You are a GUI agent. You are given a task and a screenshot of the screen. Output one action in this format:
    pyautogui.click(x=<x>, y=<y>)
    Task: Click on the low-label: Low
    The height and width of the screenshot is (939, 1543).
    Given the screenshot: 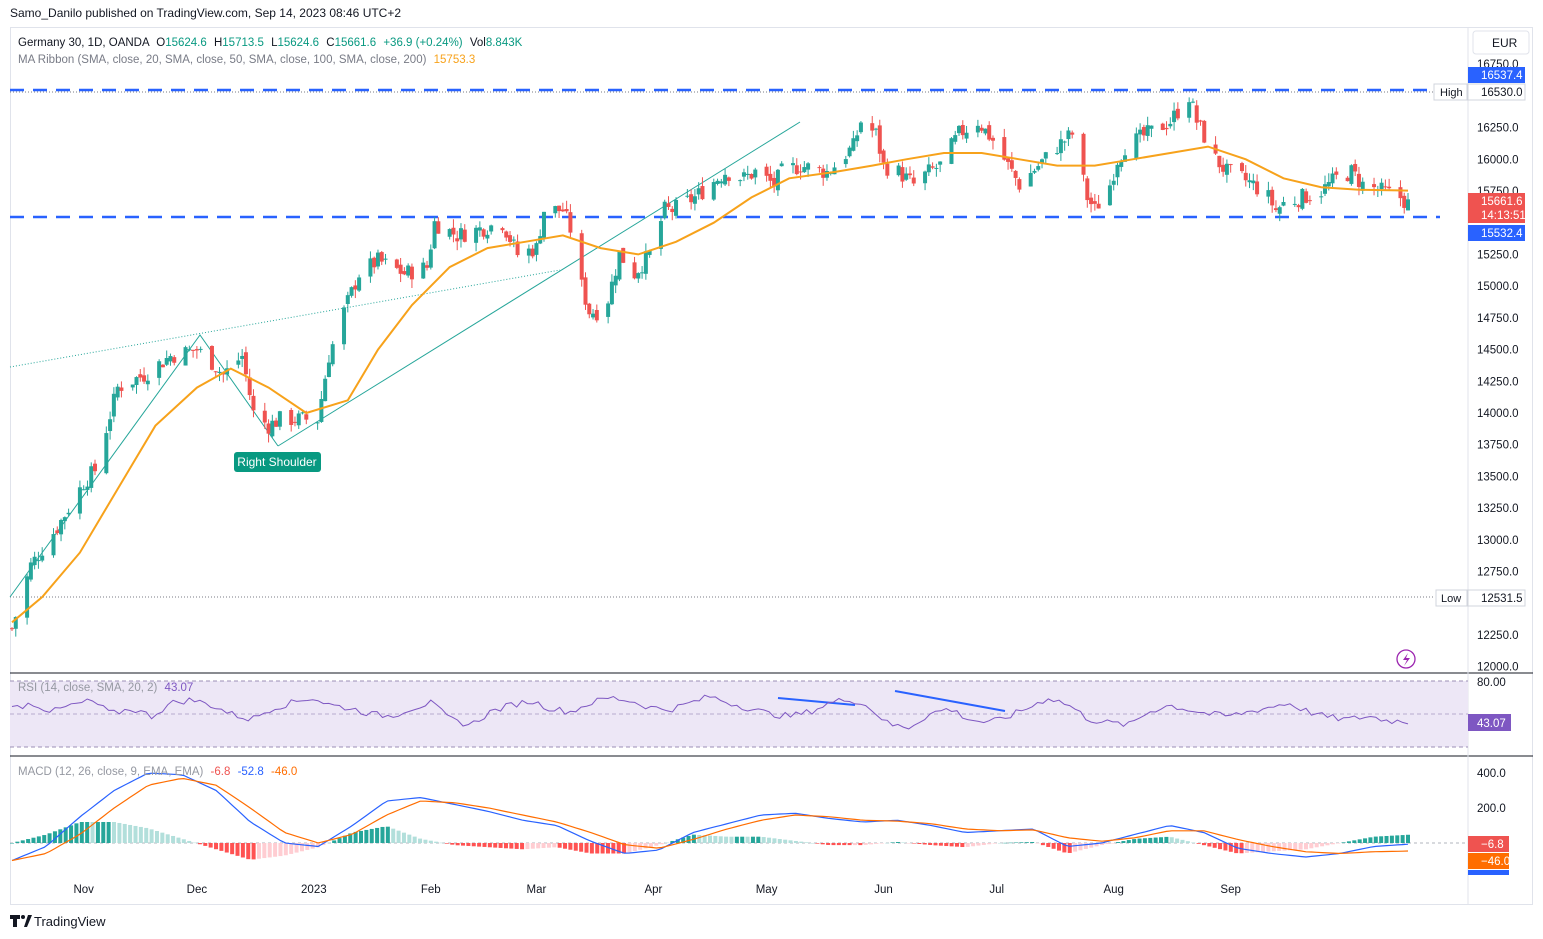 What is the action you would take?
    pyautogui.click(x=1451, y=599)
    